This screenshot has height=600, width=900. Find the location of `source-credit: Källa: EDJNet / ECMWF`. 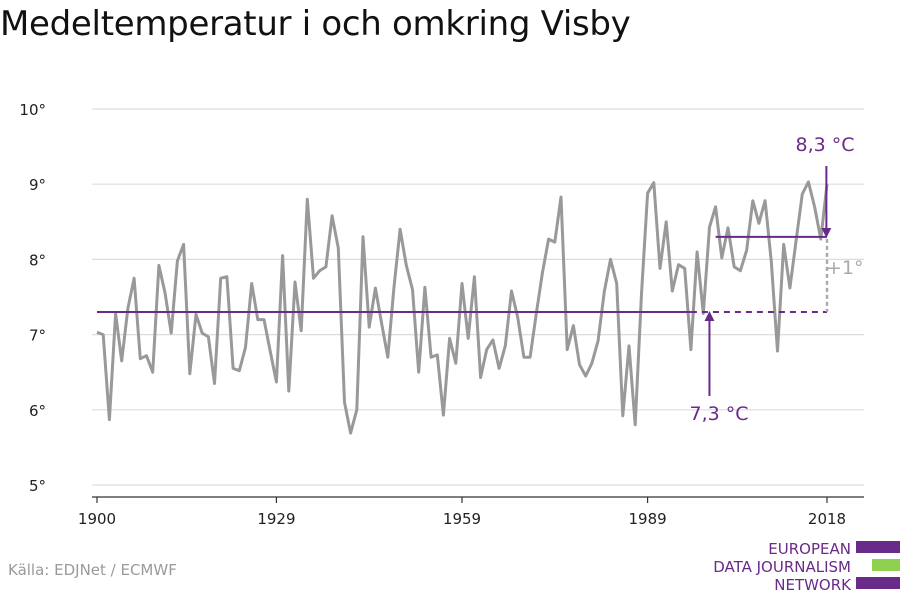

source-credit: Källa: EDJNet / ECMWF is located at coordinates (92, 570).